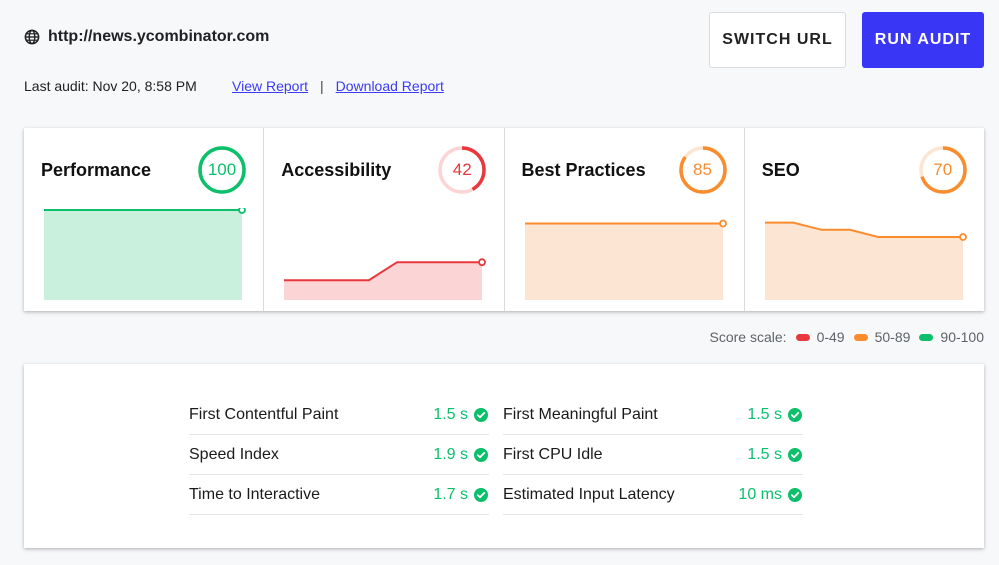 Image resolution: width=999 pixels, height=565 pixels. I want to click on metric-row: Speed Index 1.9 s, so click(339, 455).